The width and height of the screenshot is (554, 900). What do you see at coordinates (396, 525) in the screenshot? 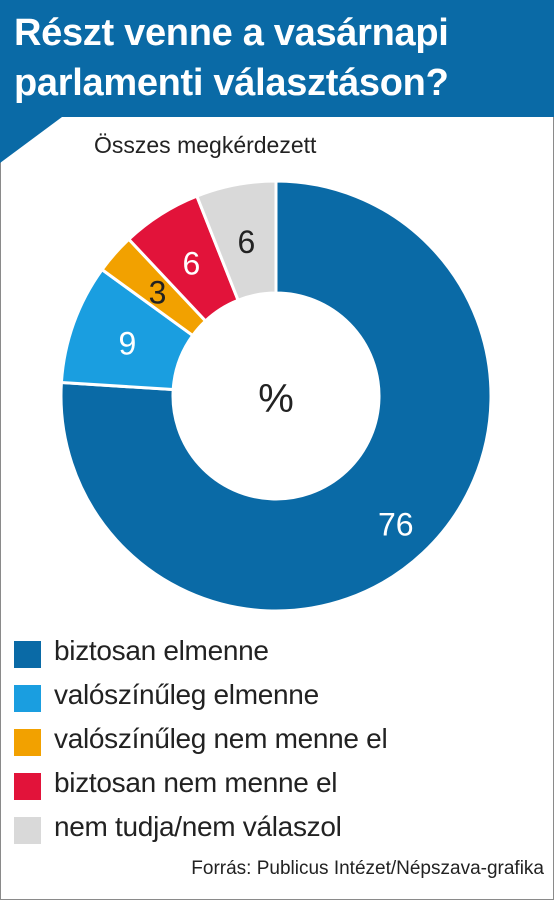
I see `donut-value-label-1: 76` at bounding box center [396, 525].